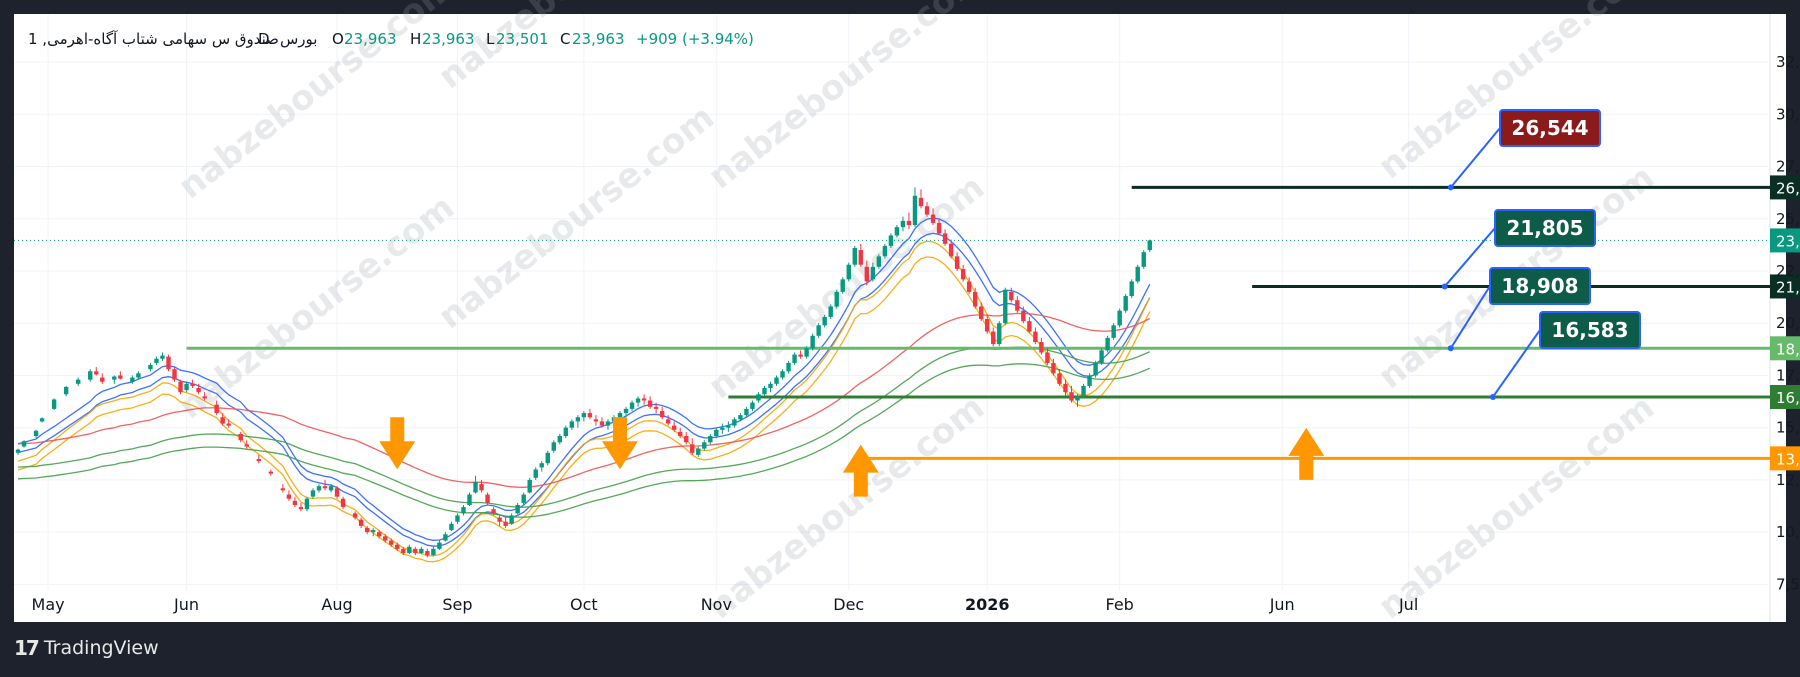 This screenshot has height=677, width=1800. What do you see at coordinates (1788, 62) in the screenshot?
I see `y-tick-label: 32,500` at bounding box center [1788, 62].